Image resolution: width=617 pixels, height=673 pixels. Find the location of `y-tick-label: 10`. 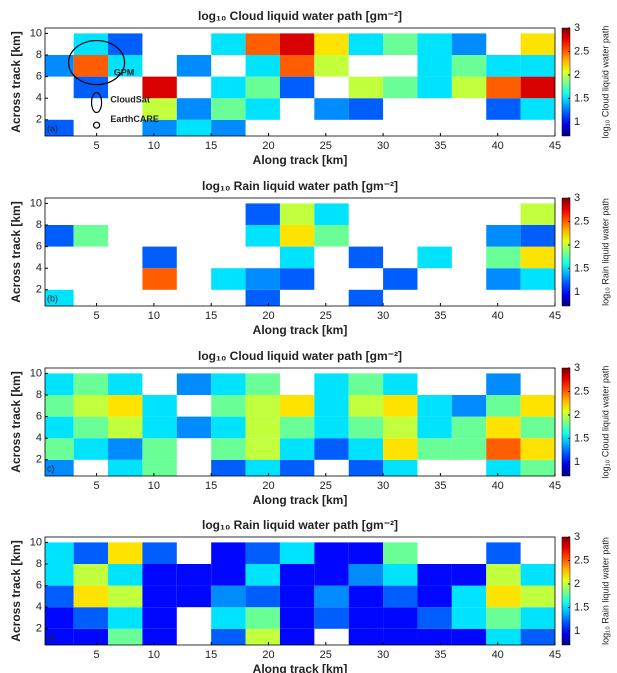

y-tick-label: 10 is located at coordinates (36, 373).